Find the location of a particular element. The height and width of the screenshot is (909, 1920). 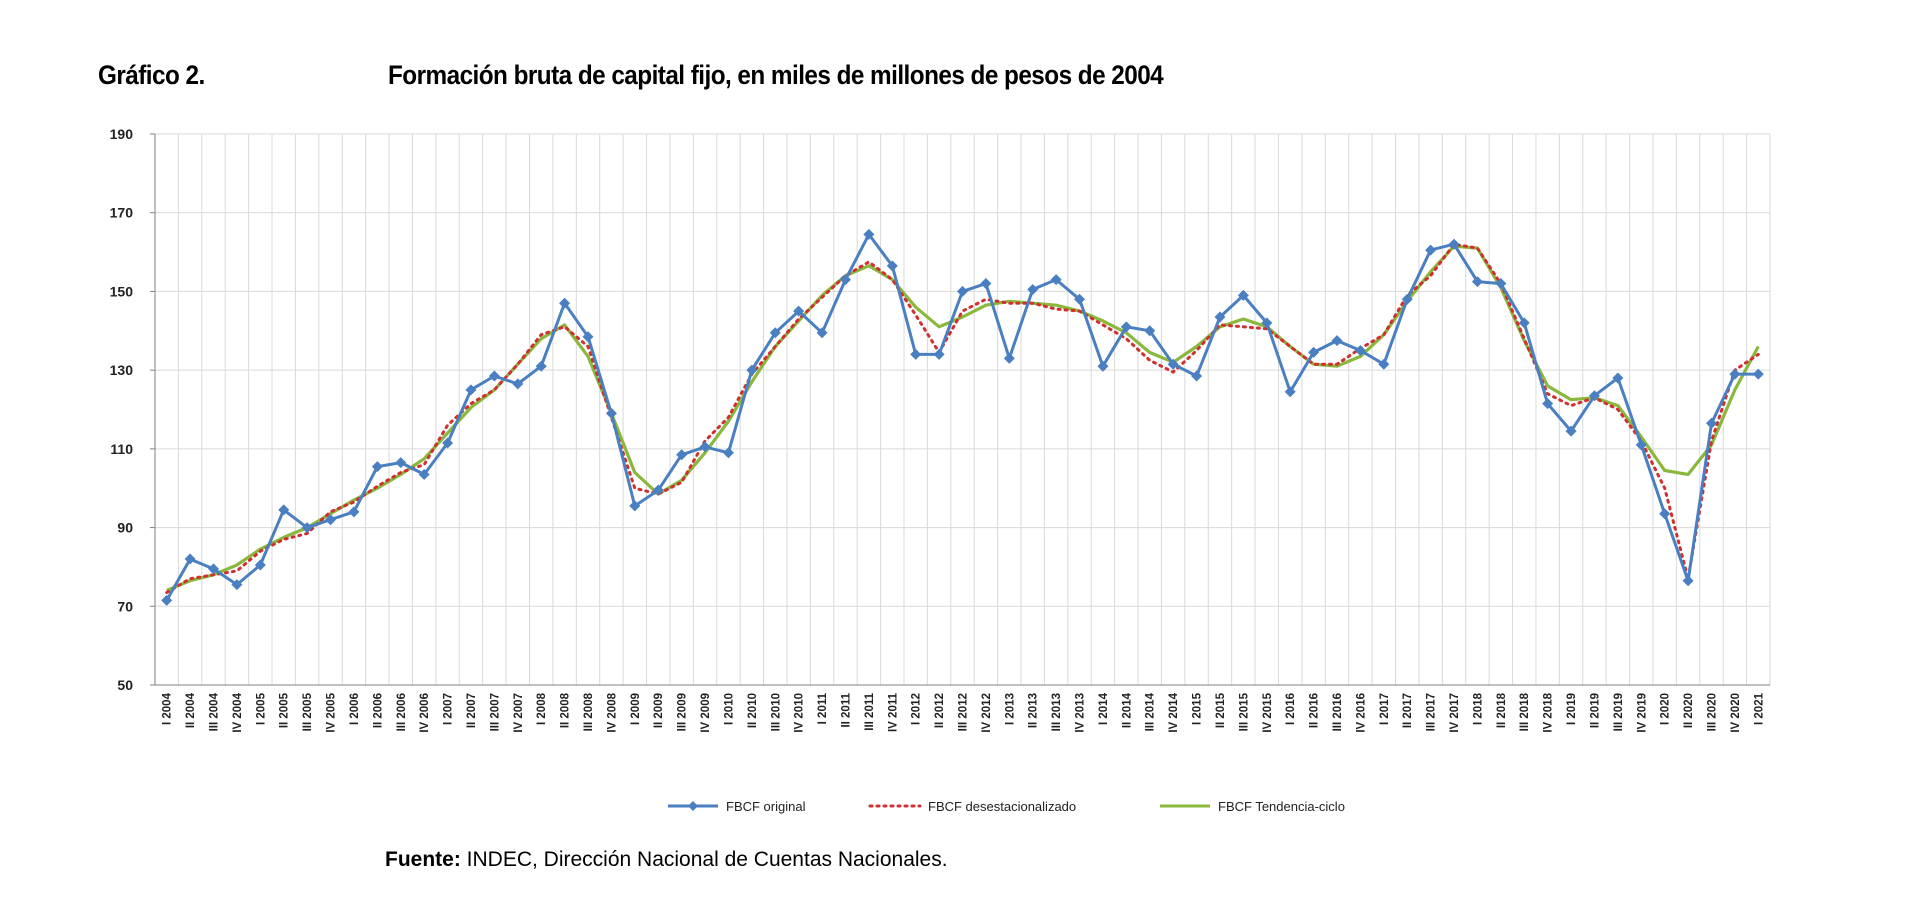

legend-item: FBCF desestacionalizado is located at coordinates (972, 806).